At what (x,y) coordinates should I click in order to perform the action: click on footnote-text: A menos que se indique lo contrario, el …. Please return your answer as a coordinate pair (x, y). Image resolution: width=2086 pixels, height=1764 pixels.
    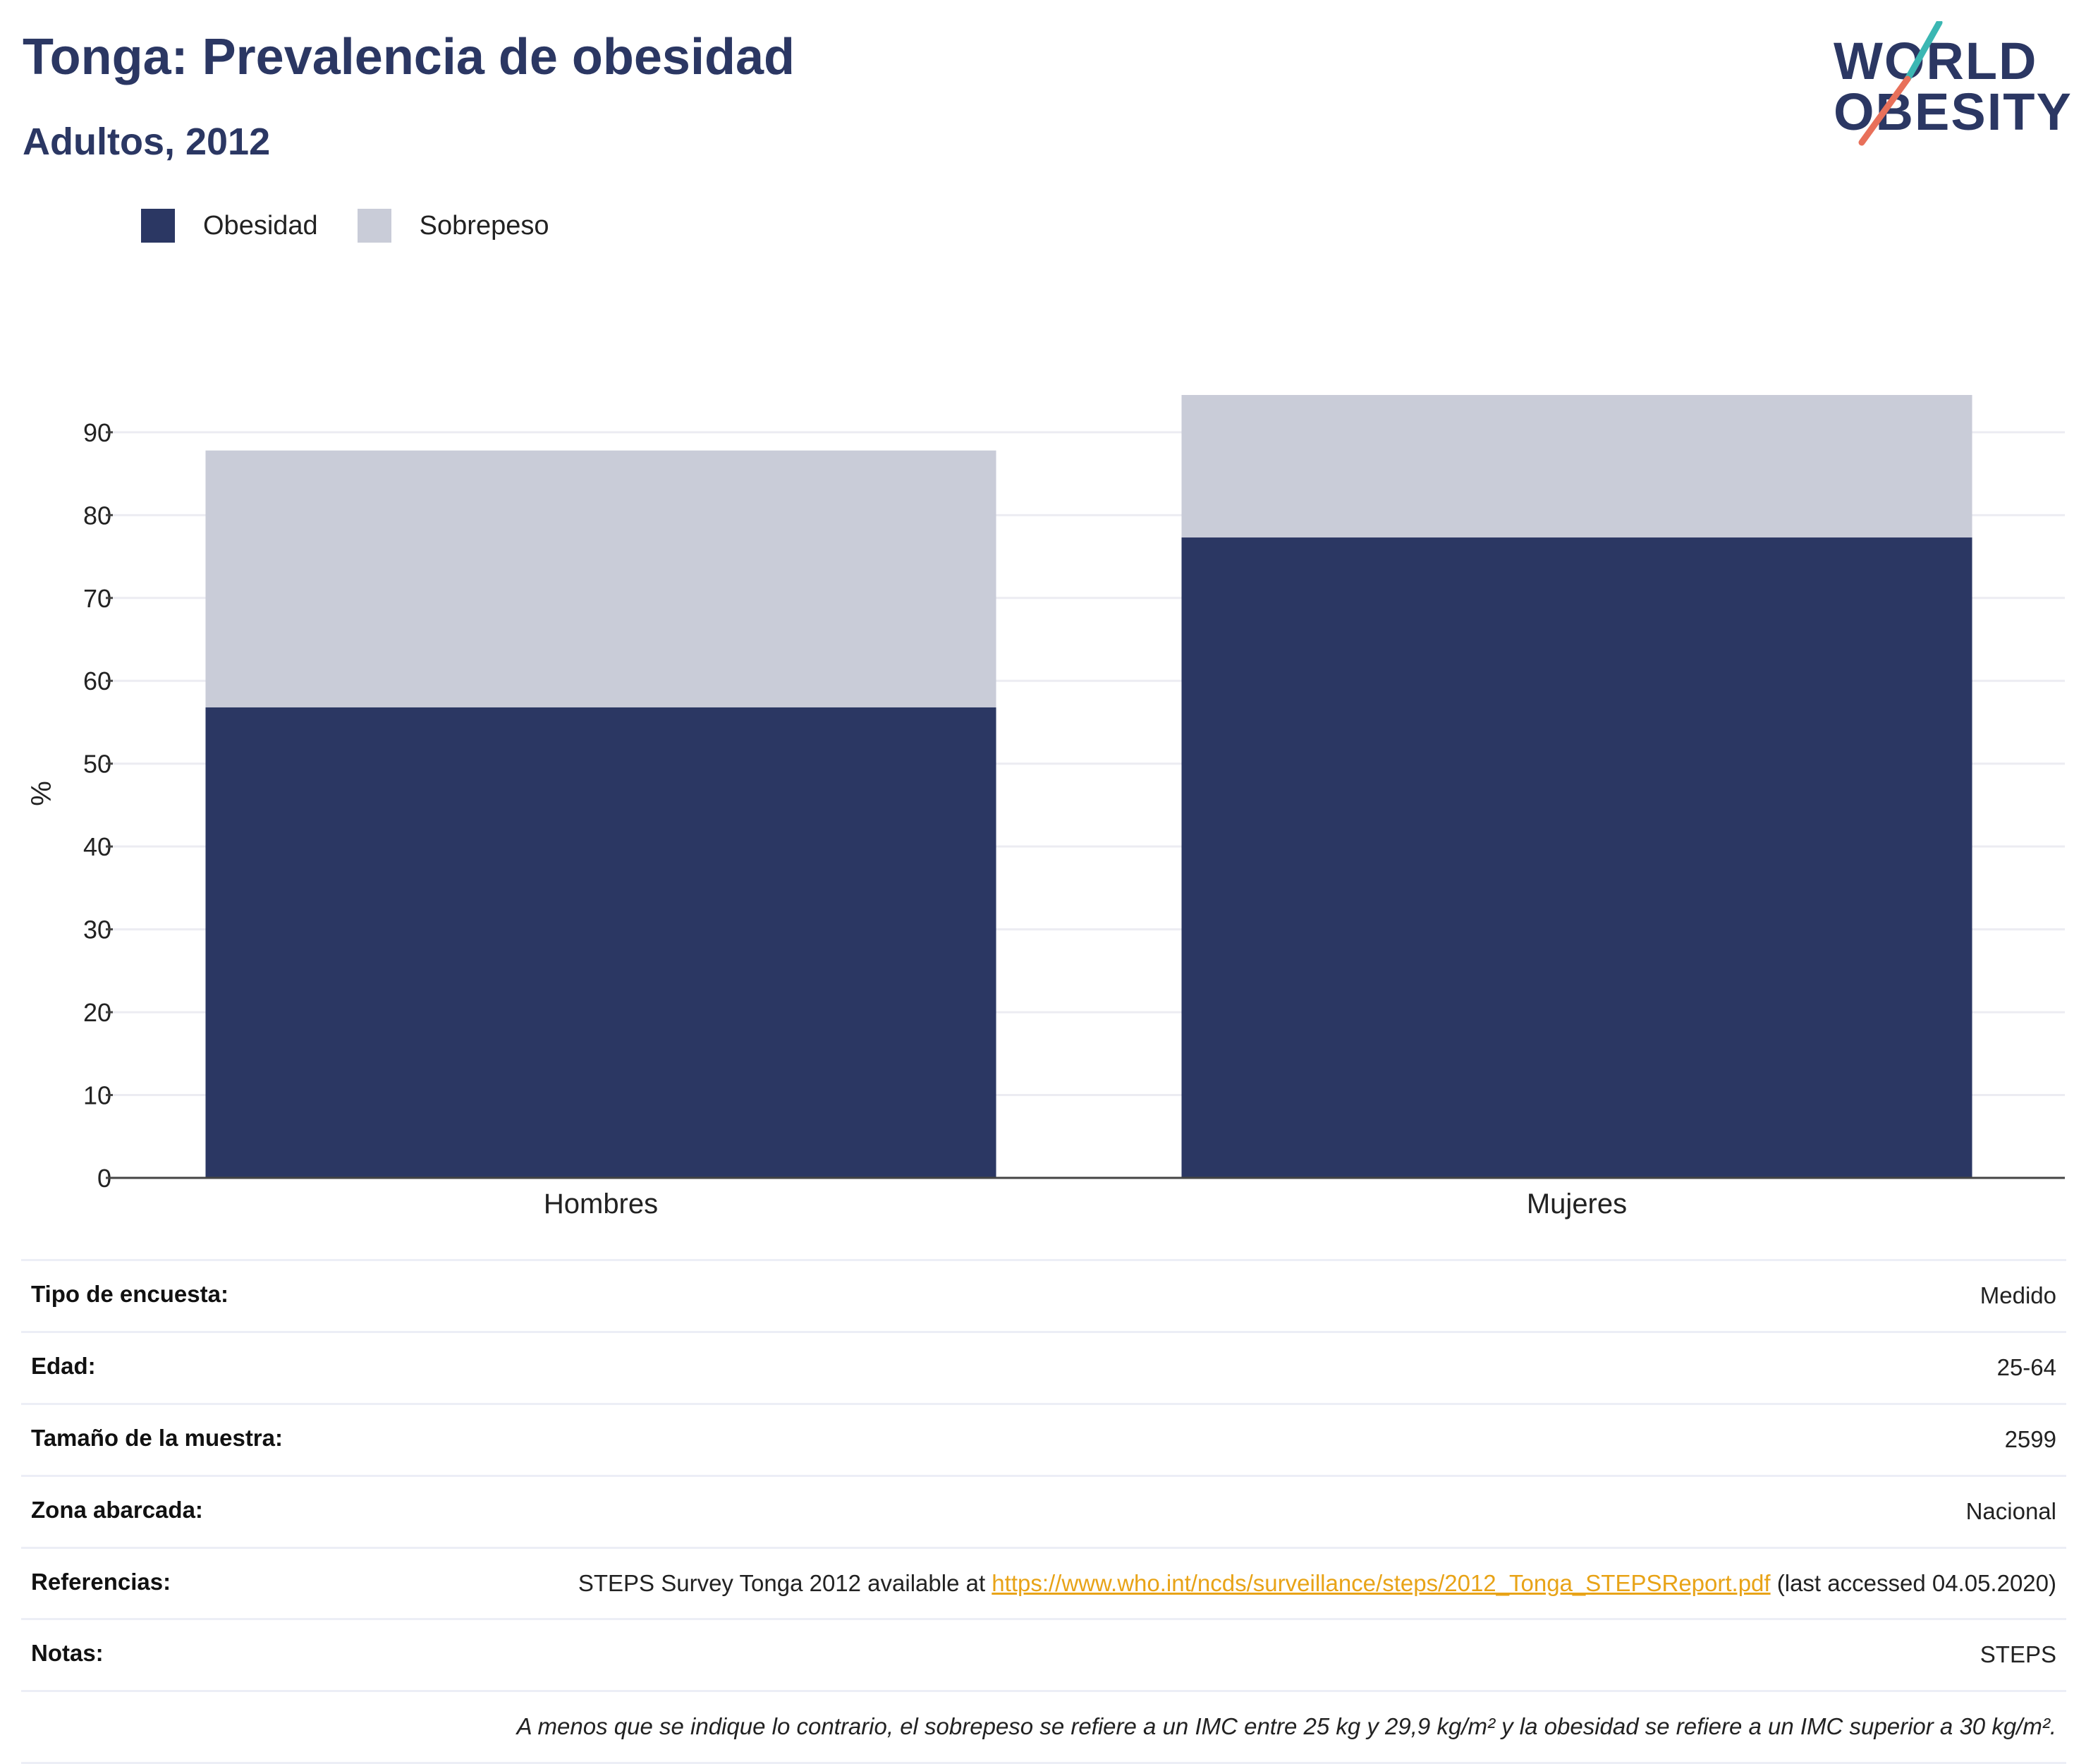
    Looking at the image, I should click on (1286, 1726).